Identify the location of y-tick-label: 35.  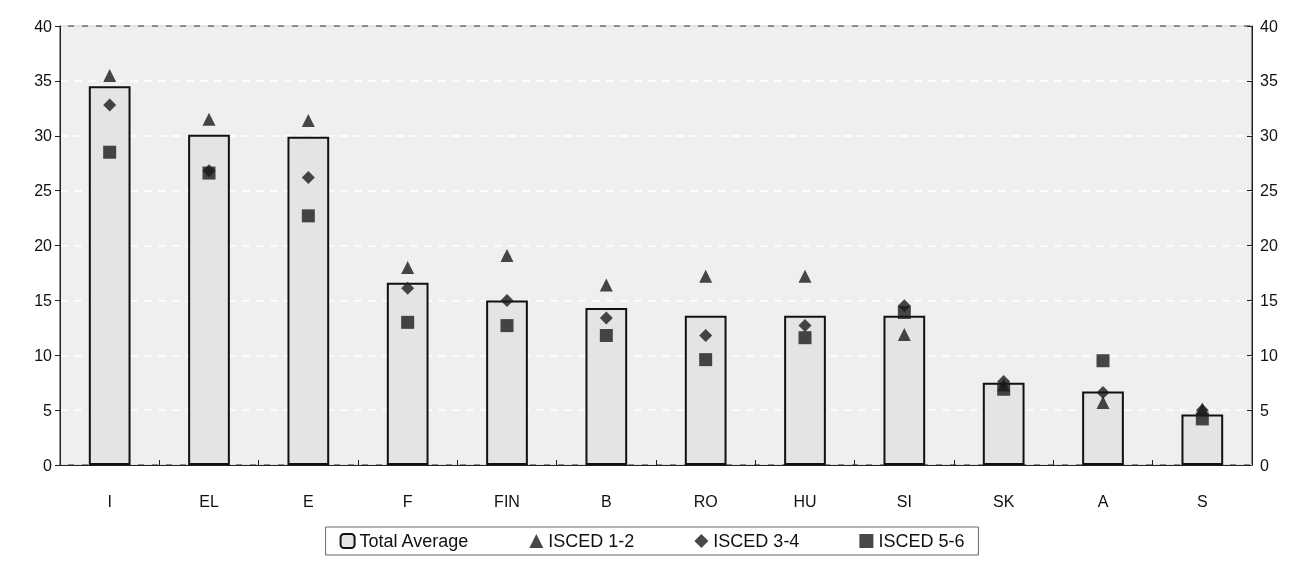
(43, 81).